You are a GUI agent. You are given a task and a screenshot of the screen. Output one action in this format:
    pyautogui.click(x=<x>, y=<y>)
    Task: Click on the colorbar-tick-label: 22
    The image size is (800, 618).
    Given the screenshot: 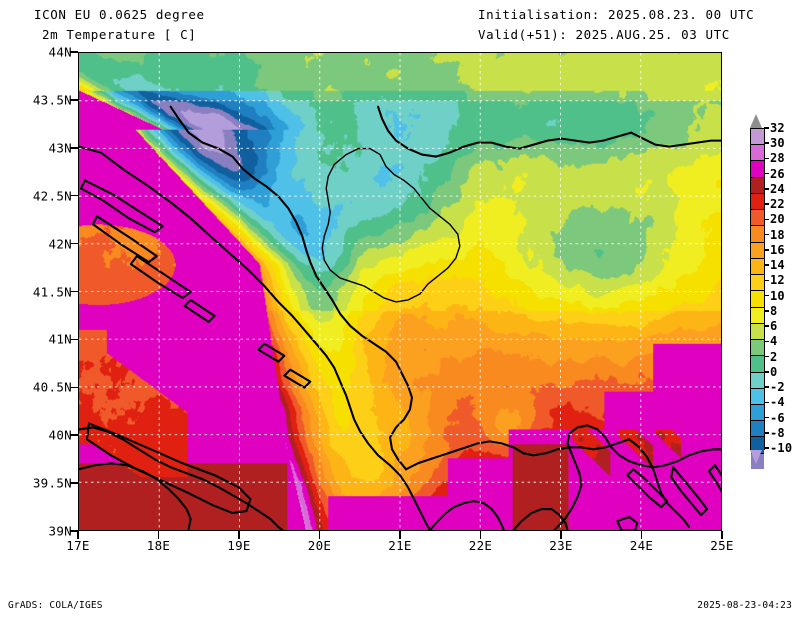 What is the action you would take?
    pyautogui.click(x=777, y=204)
    